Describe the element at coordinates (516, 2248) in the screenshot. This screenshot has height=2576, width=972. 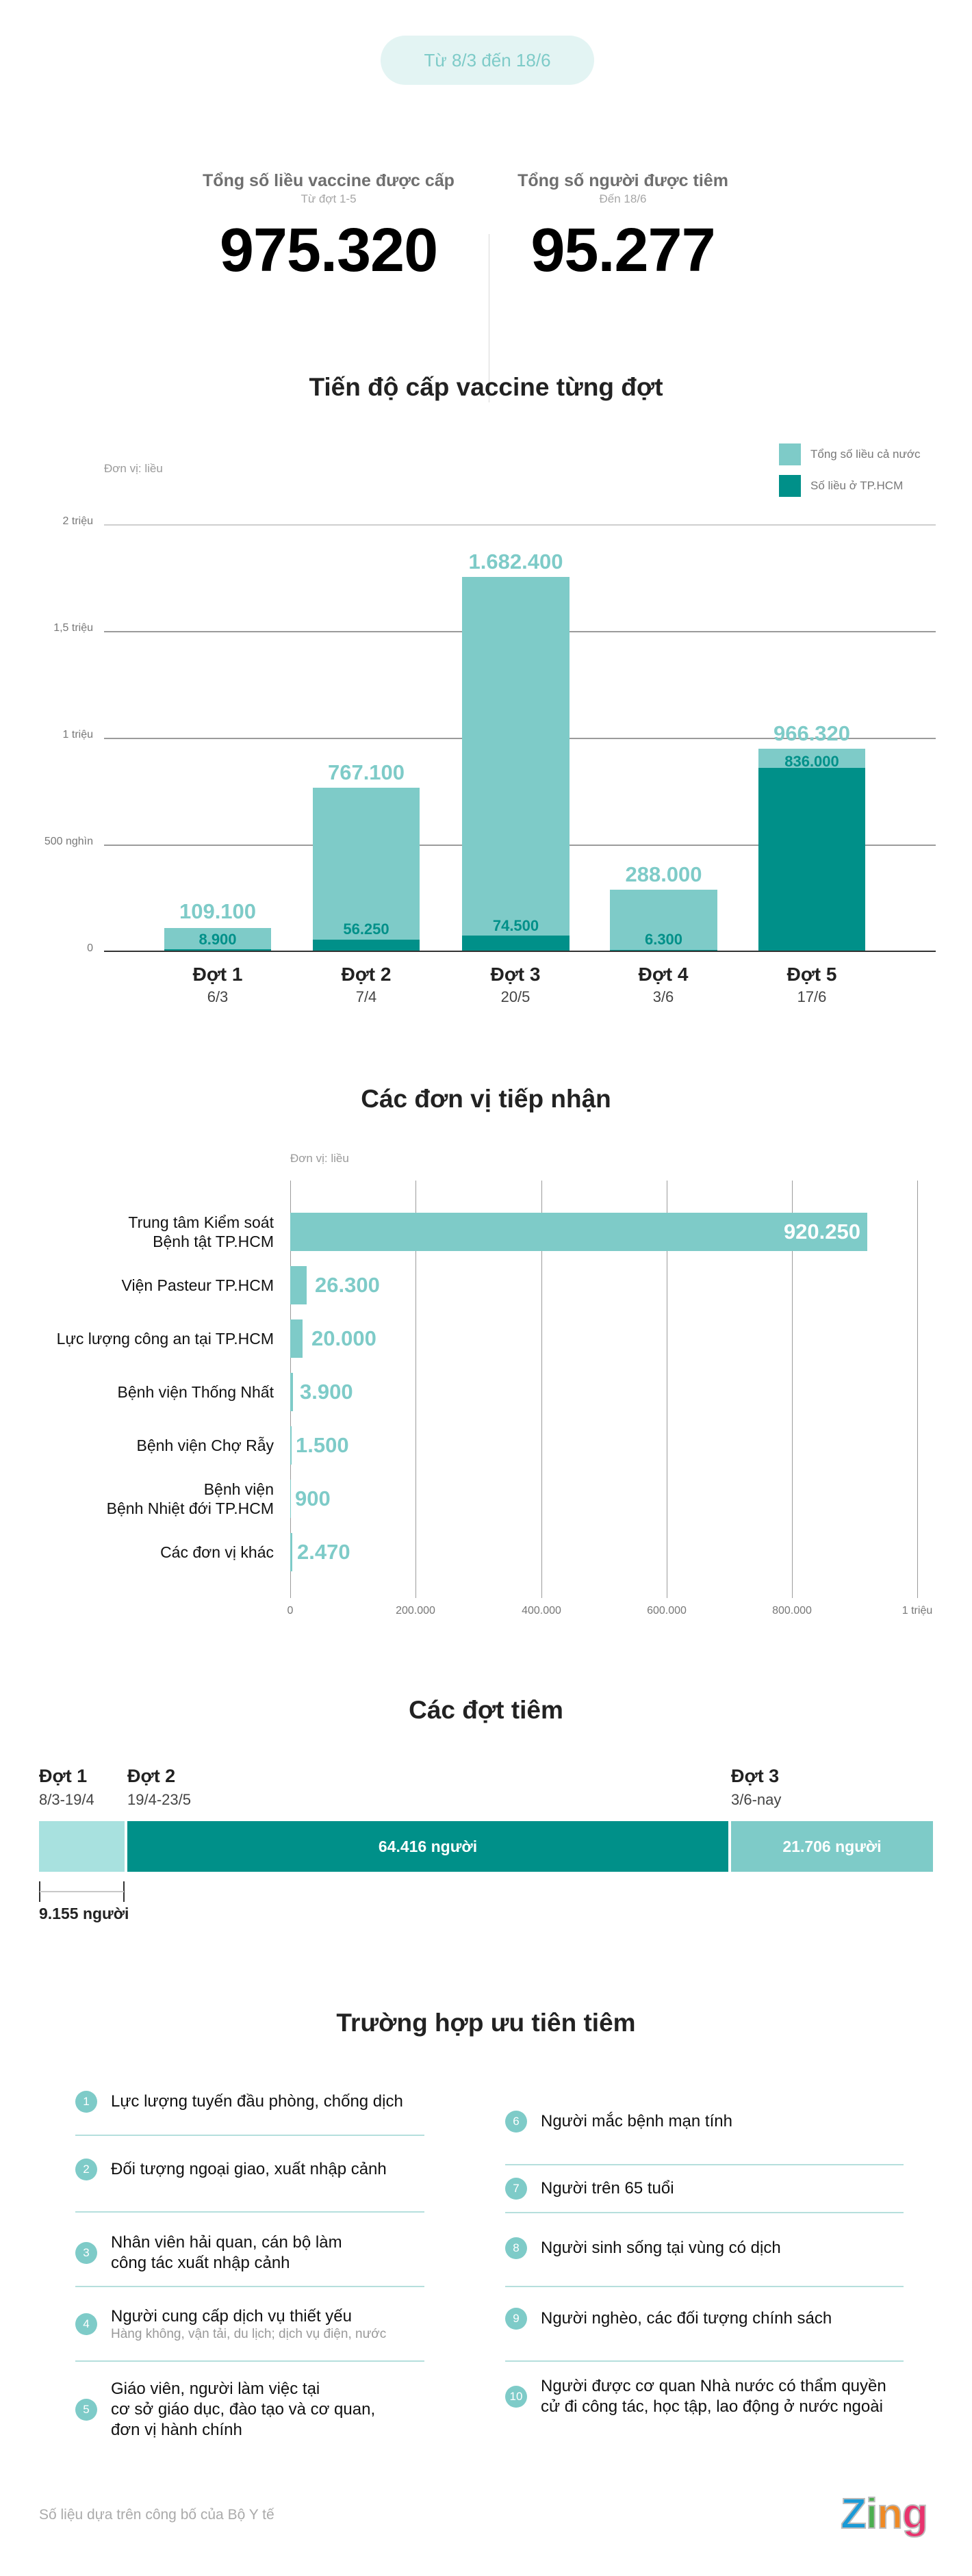
I see `number-badge: 8` at that location.